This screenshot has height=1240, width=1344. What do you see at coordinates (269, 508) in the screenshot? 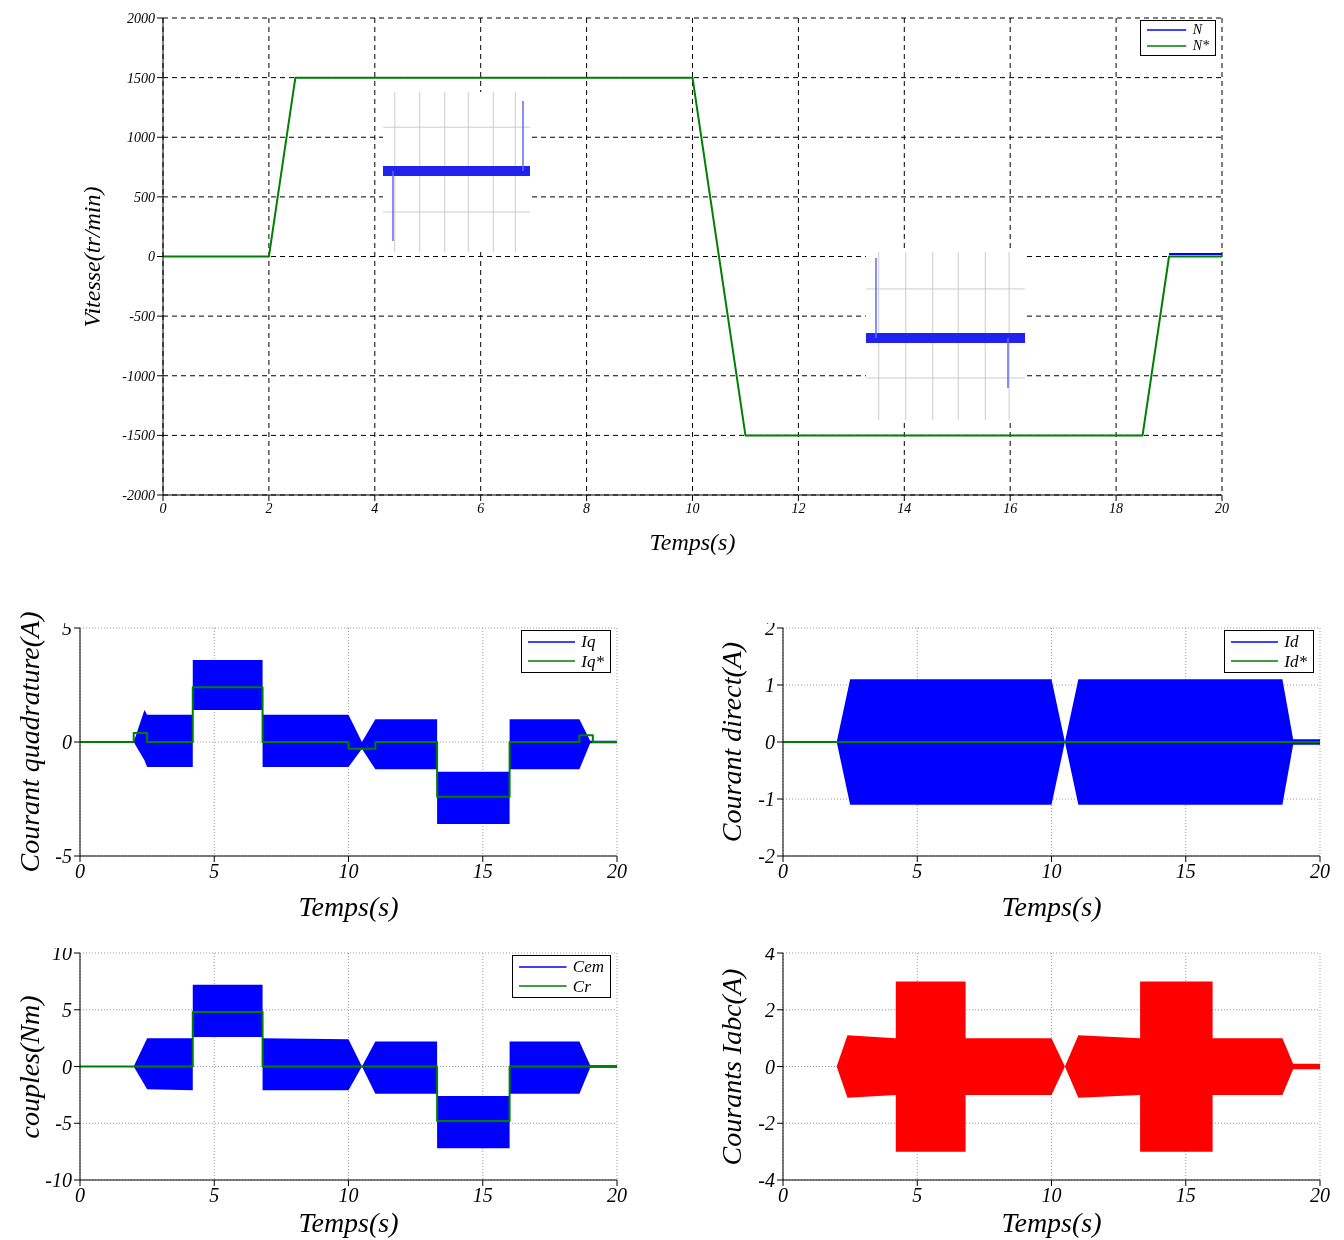
I see `x-tick-label: 2` at bounding box center [269, 508].